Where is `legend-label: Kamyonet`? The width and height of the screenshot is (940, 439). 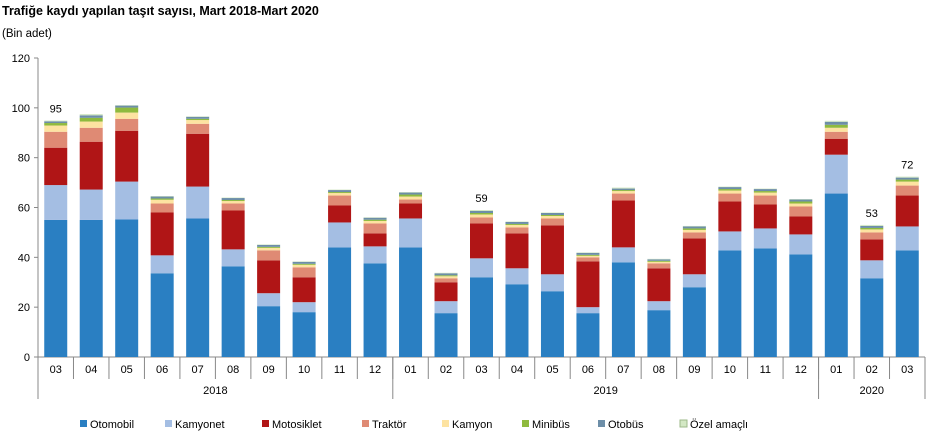
legend-label: Kamyonet is located at coordinates (200, 425).